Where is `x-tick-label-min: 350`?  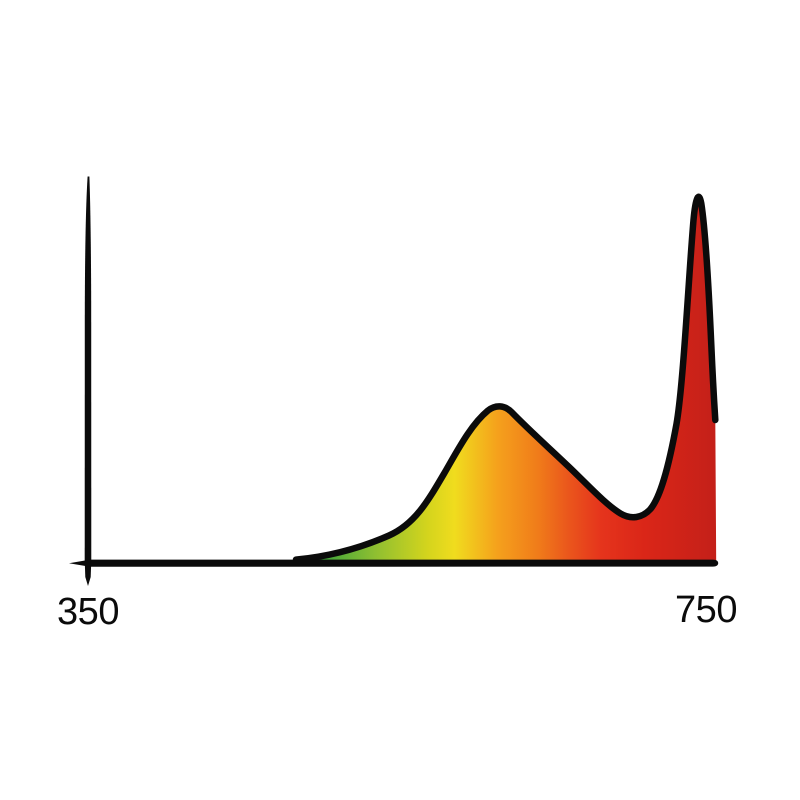
x-tick-label-min: 350 is located at coordinates (88, 612).